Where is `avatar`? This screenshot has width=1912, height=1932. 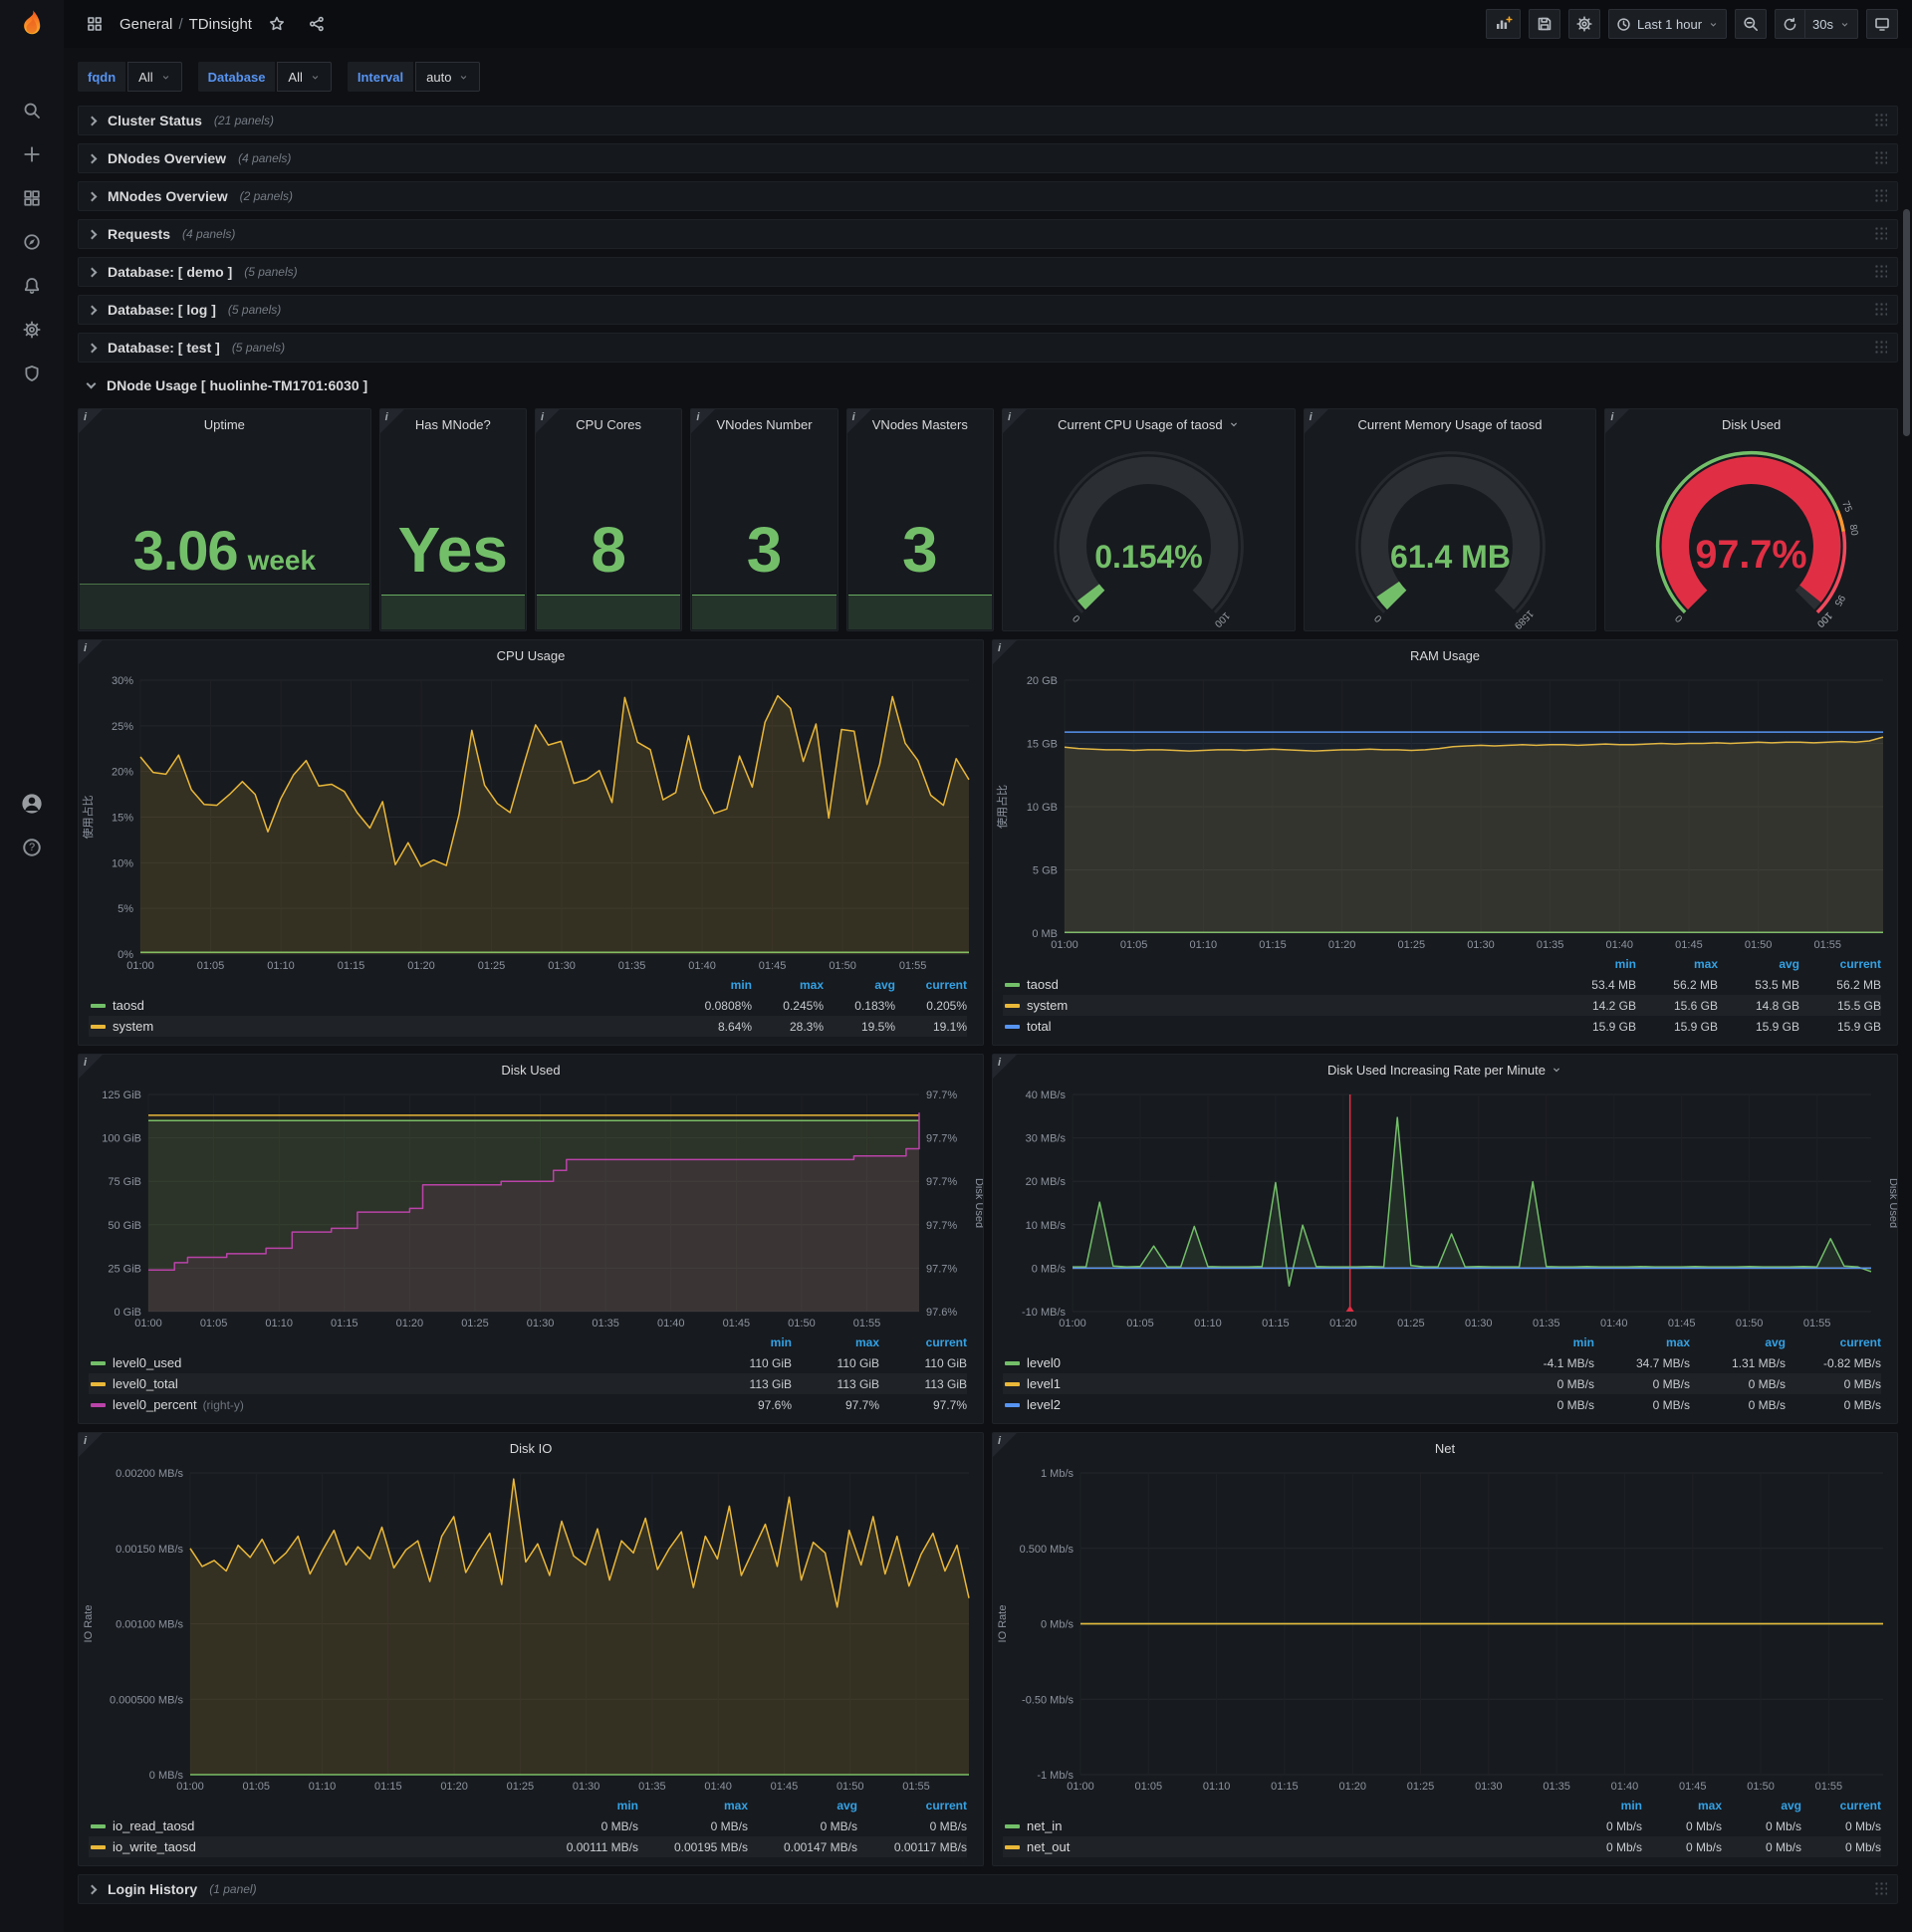 avatar is located at coordinates (32, 804).